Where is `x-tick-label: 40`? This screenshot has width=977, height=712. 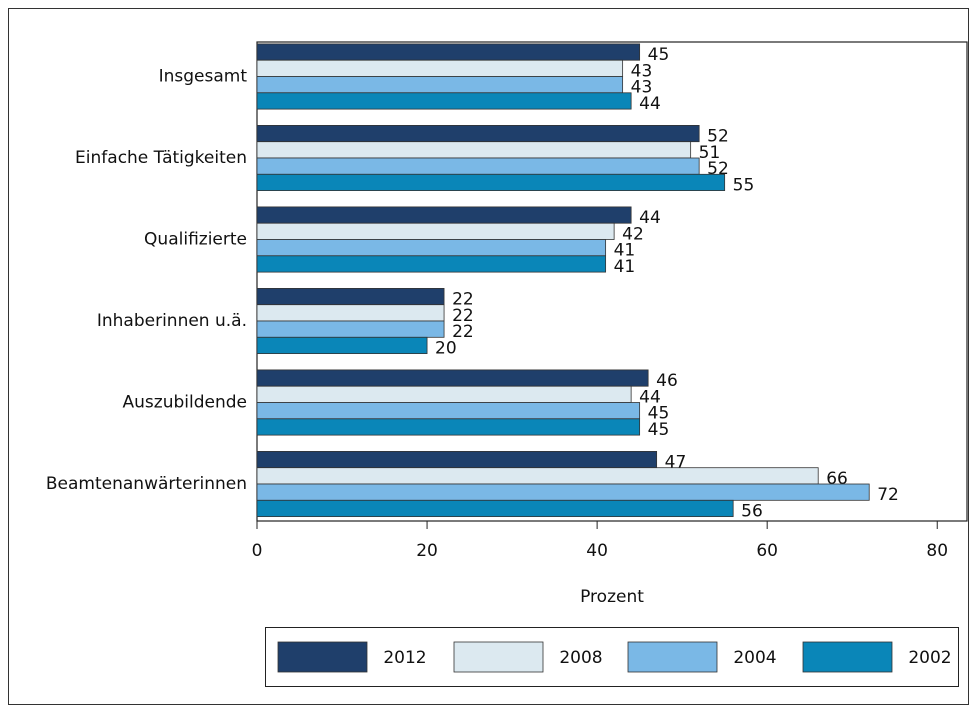 x-tick-label: 40 is located at coordinates (597, 551).